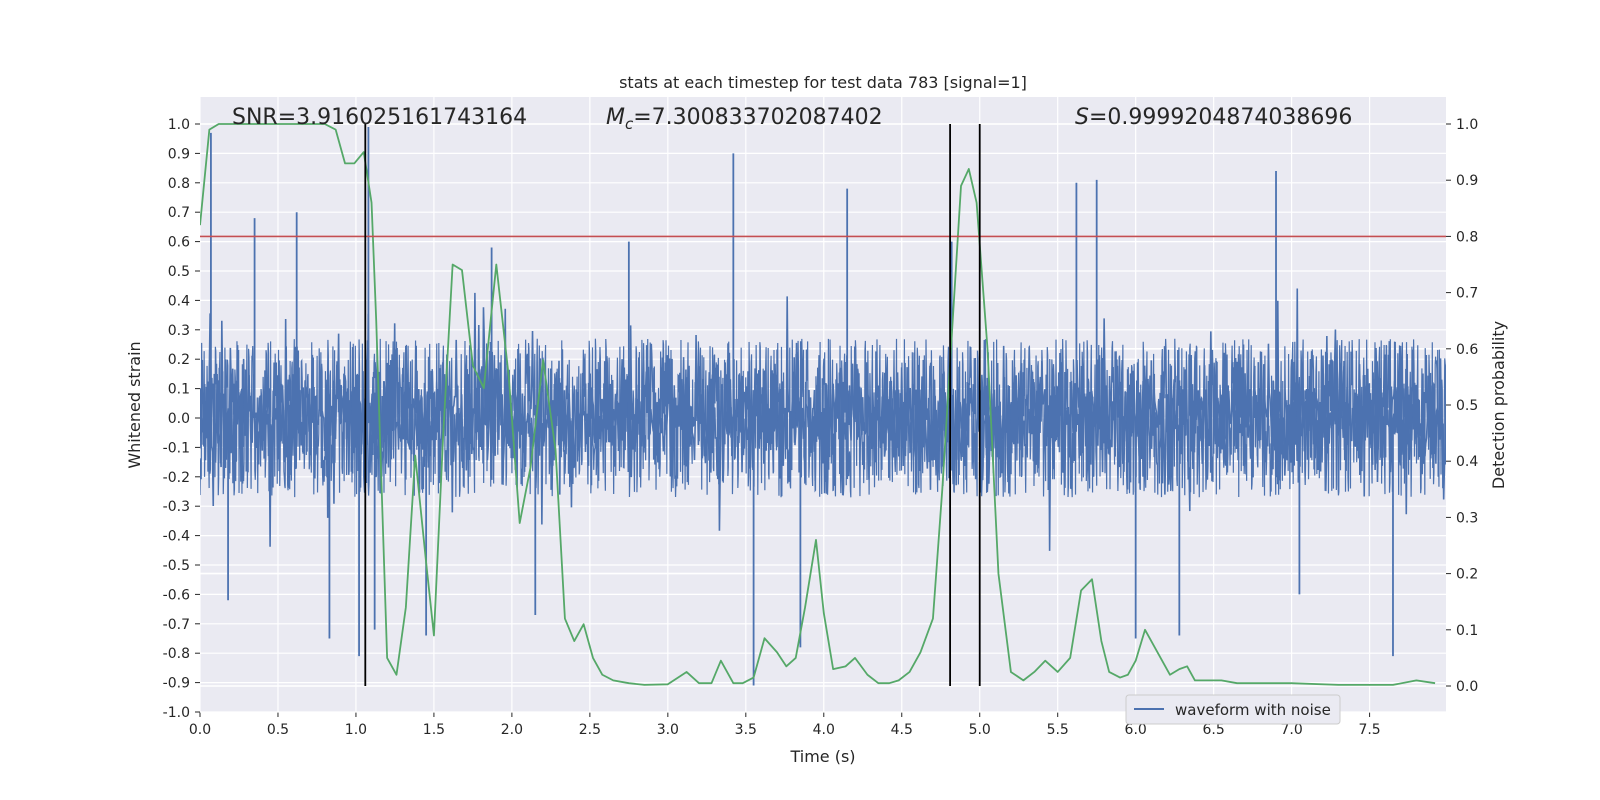 This screenshot has height=800, width=1600. Describe the element at coordinates (176, 595) in the screenshot. I see `y-tick-label: -0.6` at that location.